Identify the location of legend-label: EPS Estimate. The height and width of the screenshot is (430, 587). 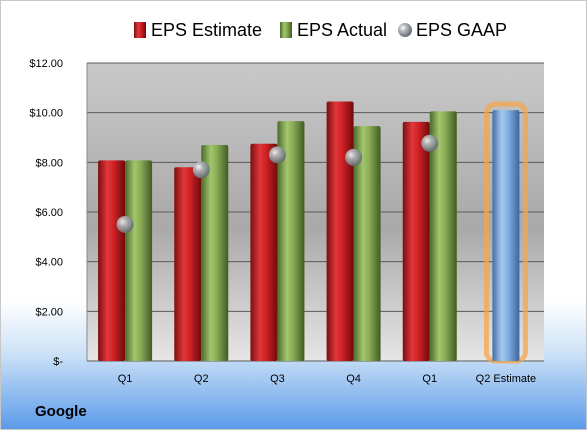
(206, 30).